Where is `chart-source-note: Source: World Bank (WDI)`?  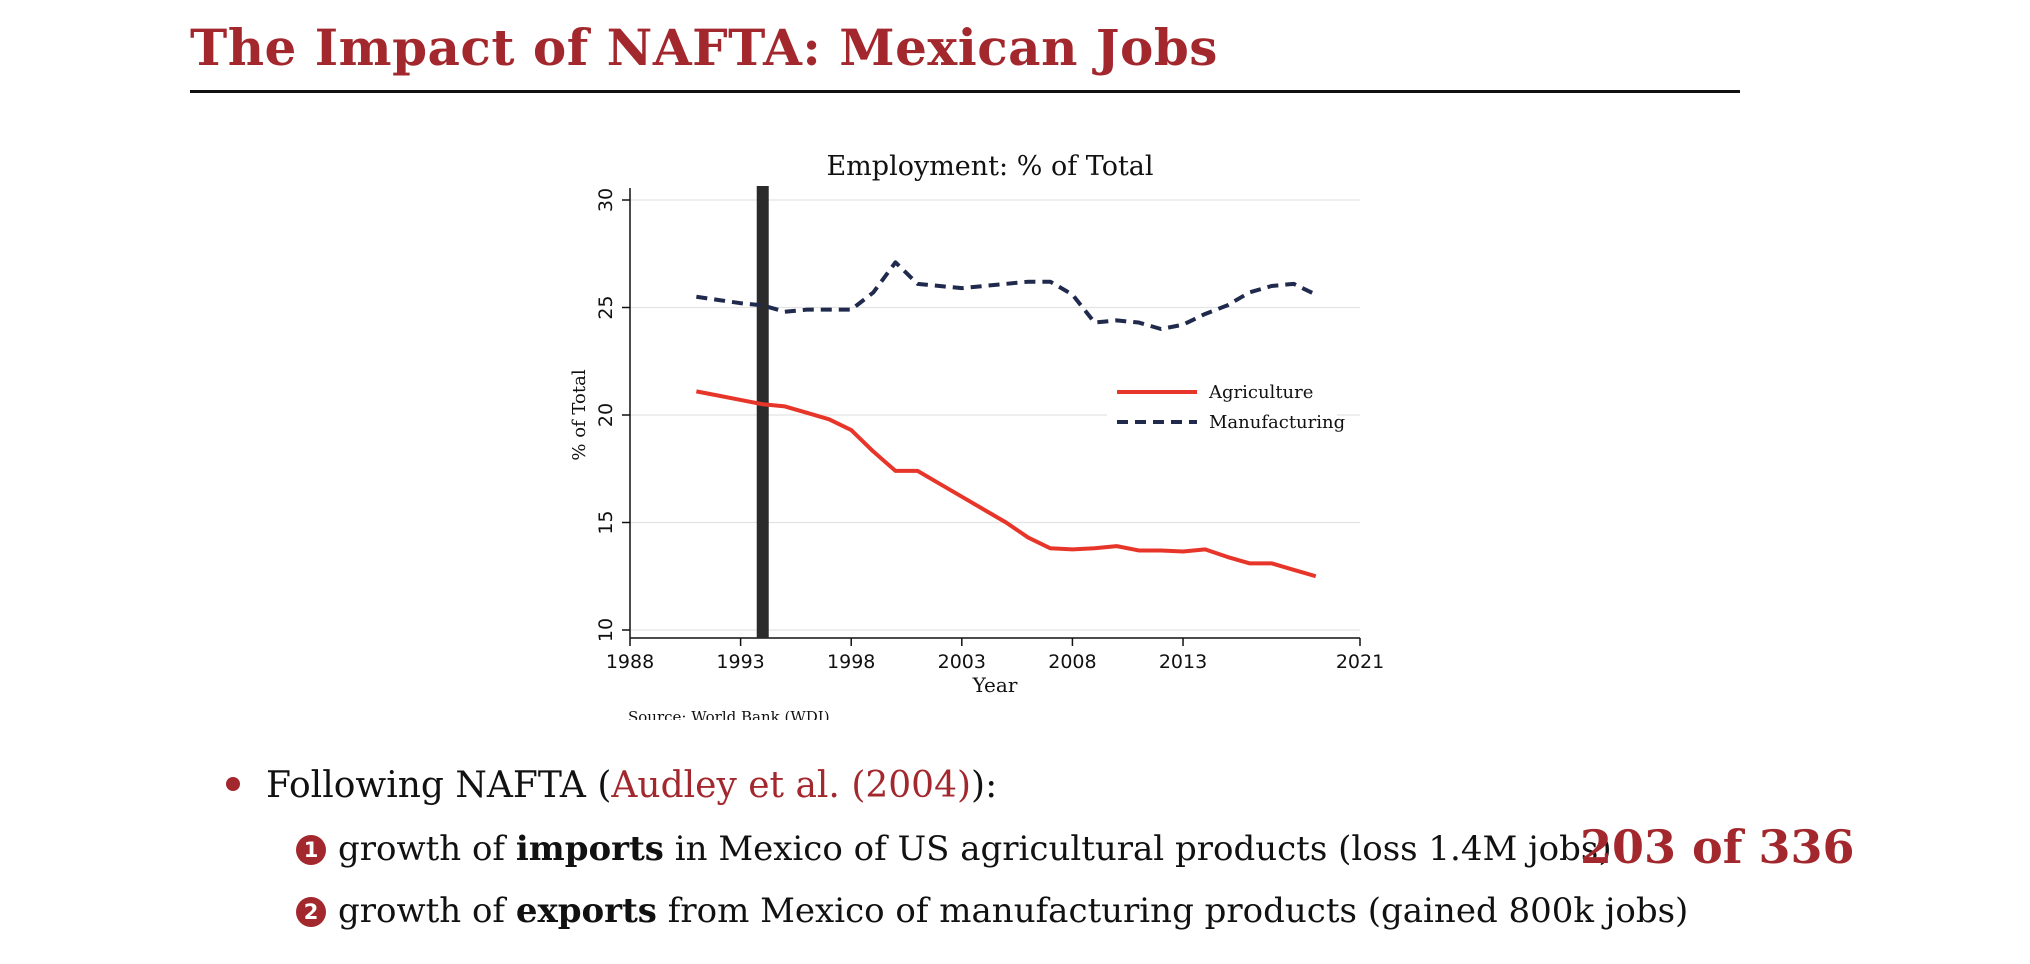 chart-source-note: Source: World Bank (WDI) is located at coordinates (729, 714).